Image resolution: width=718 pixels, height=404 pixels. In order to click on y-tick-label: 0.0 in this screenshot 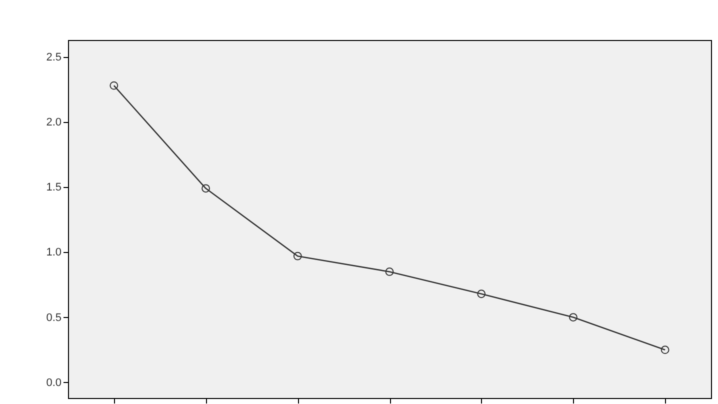, I will do `click(54, 382)`.